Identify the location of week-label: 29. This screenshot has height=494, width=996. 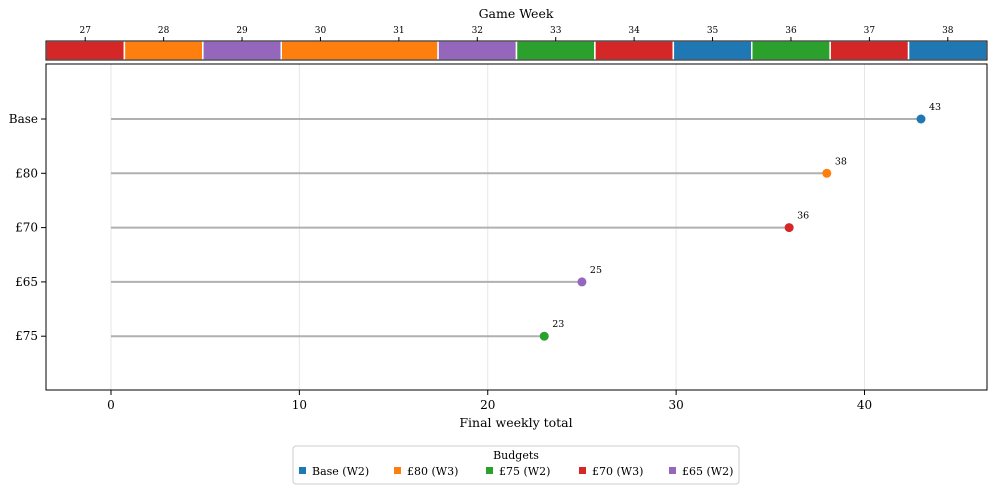
(242, 31).